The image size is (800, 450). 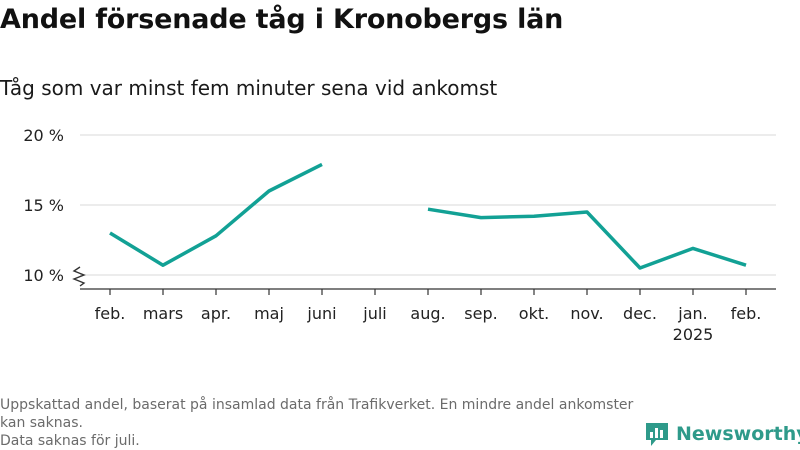 What do you see at coordinates (640, 313) in the screenshot?
I see `x-tick-label-10: dec.` at bounding box center [640, 313].